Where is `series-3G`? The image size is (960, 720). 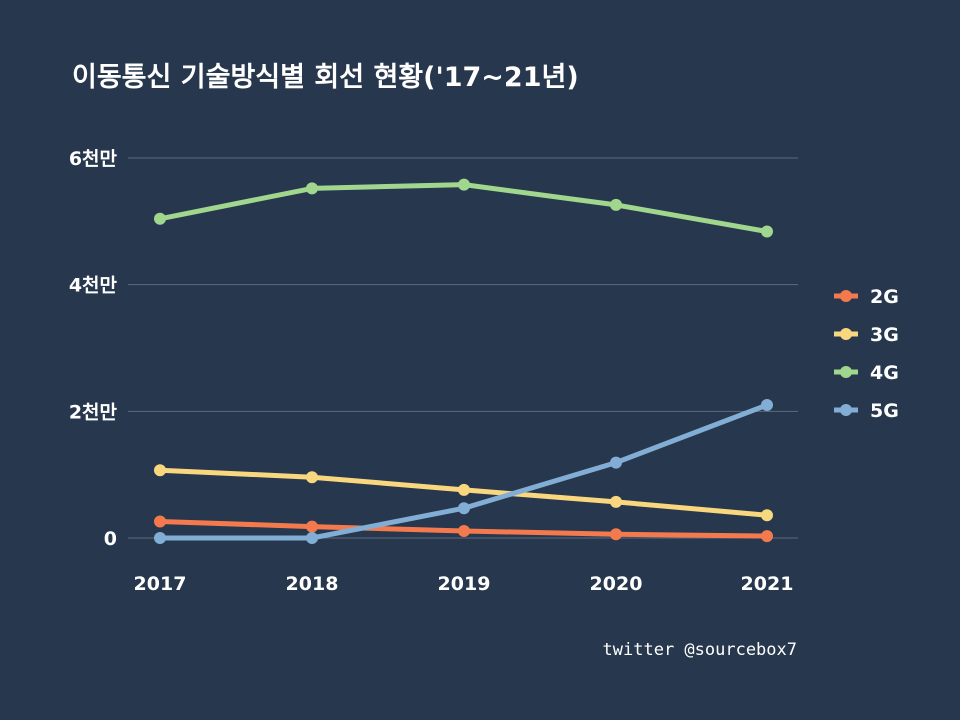 series-3G is located at coordinates (463, 493).